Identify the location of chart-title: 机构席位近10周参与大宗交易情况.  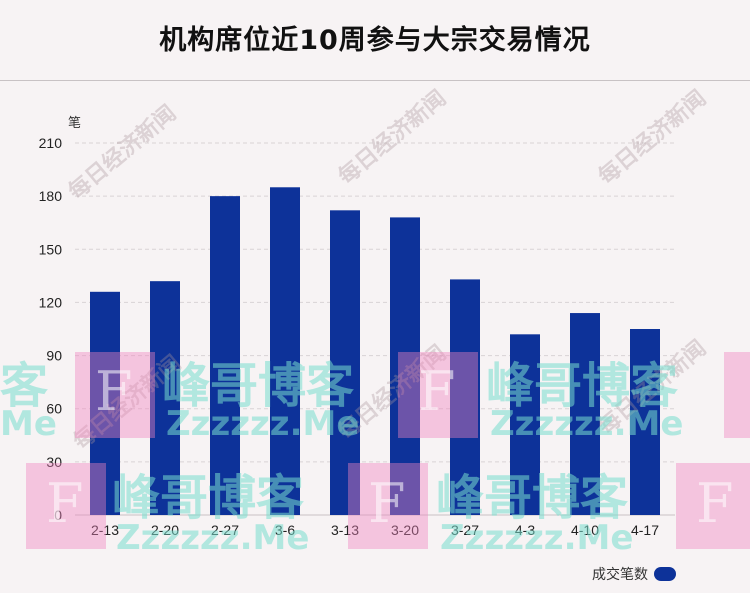
(375, 40).